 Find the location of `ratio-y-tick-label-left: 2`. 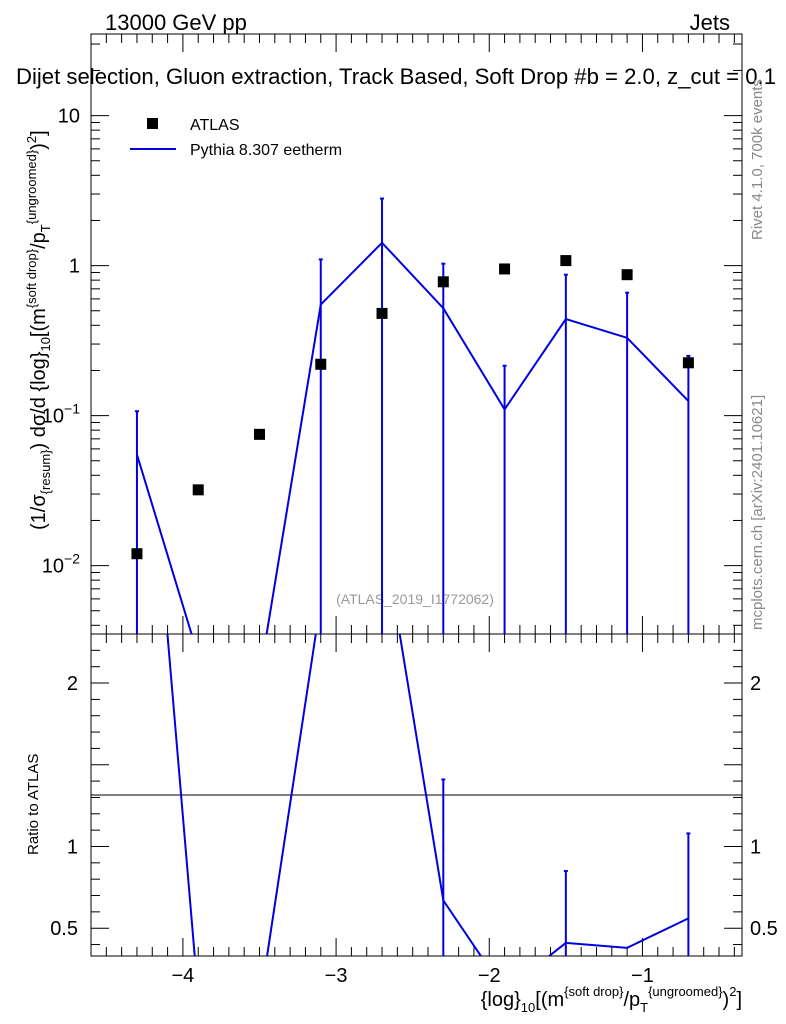

ratio-y-tick-label-left: 2 is located at coordinates (72, 684).